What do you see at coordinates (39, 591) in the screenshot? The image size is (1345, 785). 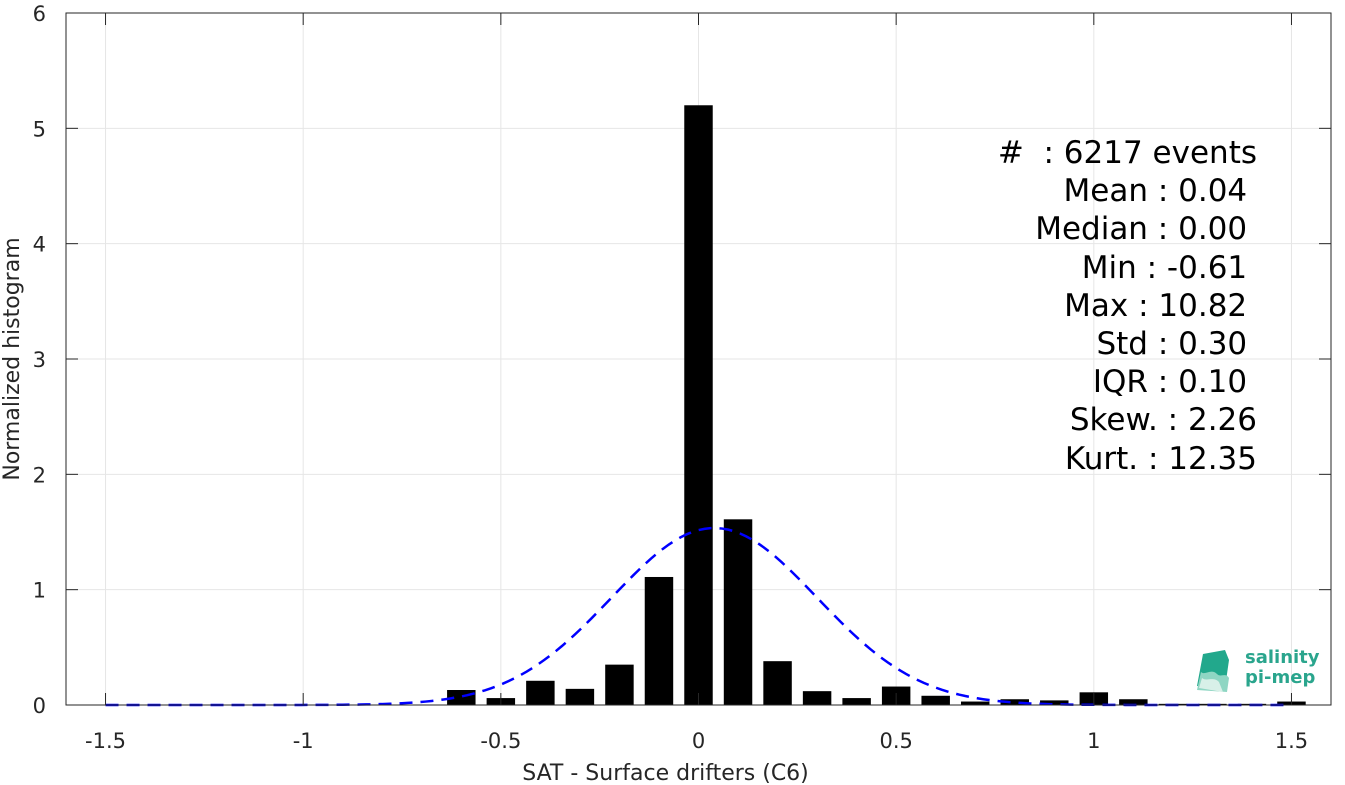 I see `y-tick-label: 1` at bounding box center [39, 591].